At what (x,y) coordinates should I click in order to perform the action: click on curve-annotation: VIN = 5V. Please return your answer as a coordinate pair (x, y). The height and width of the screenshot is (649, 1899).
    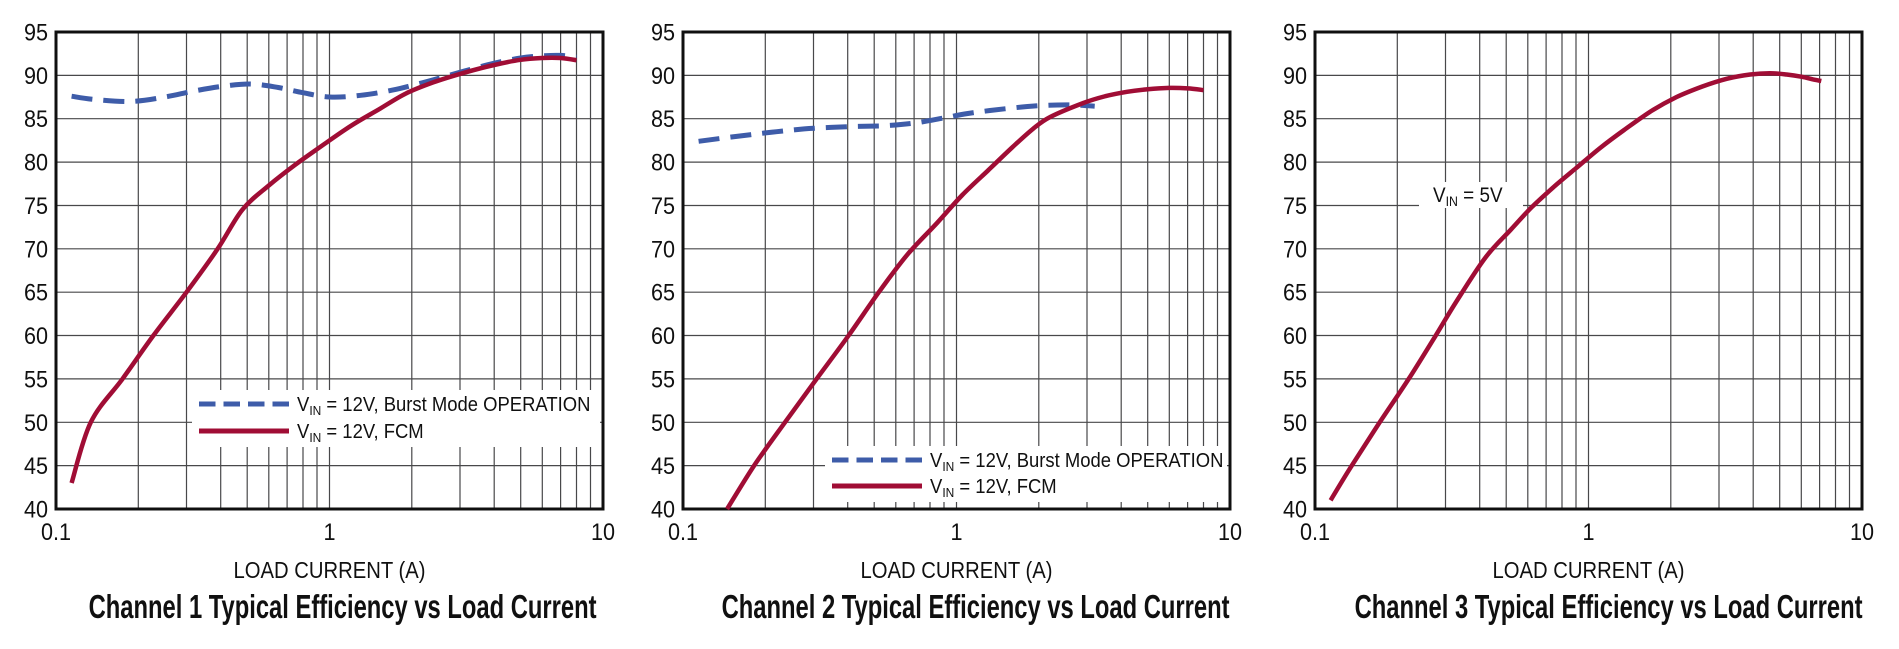
    Looking at the image, I should click on (1468, 196).